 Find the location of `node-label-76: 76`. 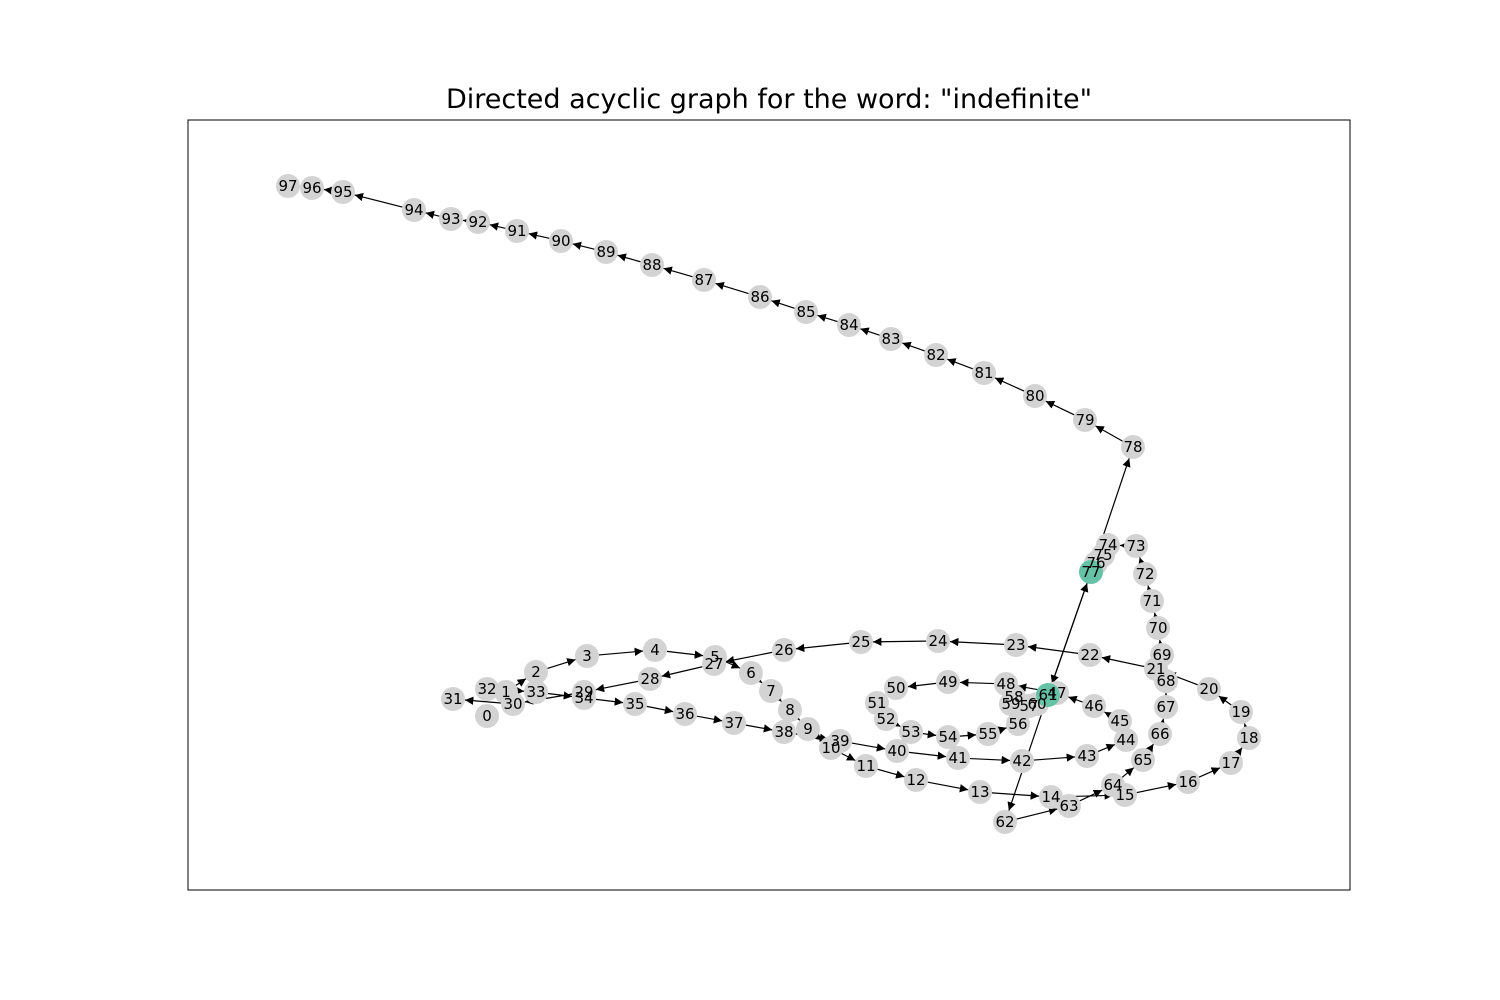

node-label-76: 76 is located at coordinates (1095, 563).